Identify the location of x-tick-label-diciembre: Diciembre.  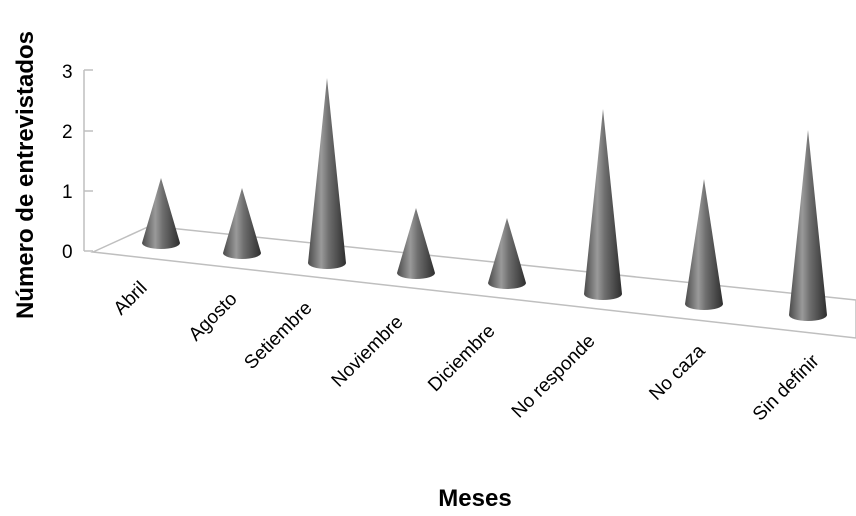
(461, 358).